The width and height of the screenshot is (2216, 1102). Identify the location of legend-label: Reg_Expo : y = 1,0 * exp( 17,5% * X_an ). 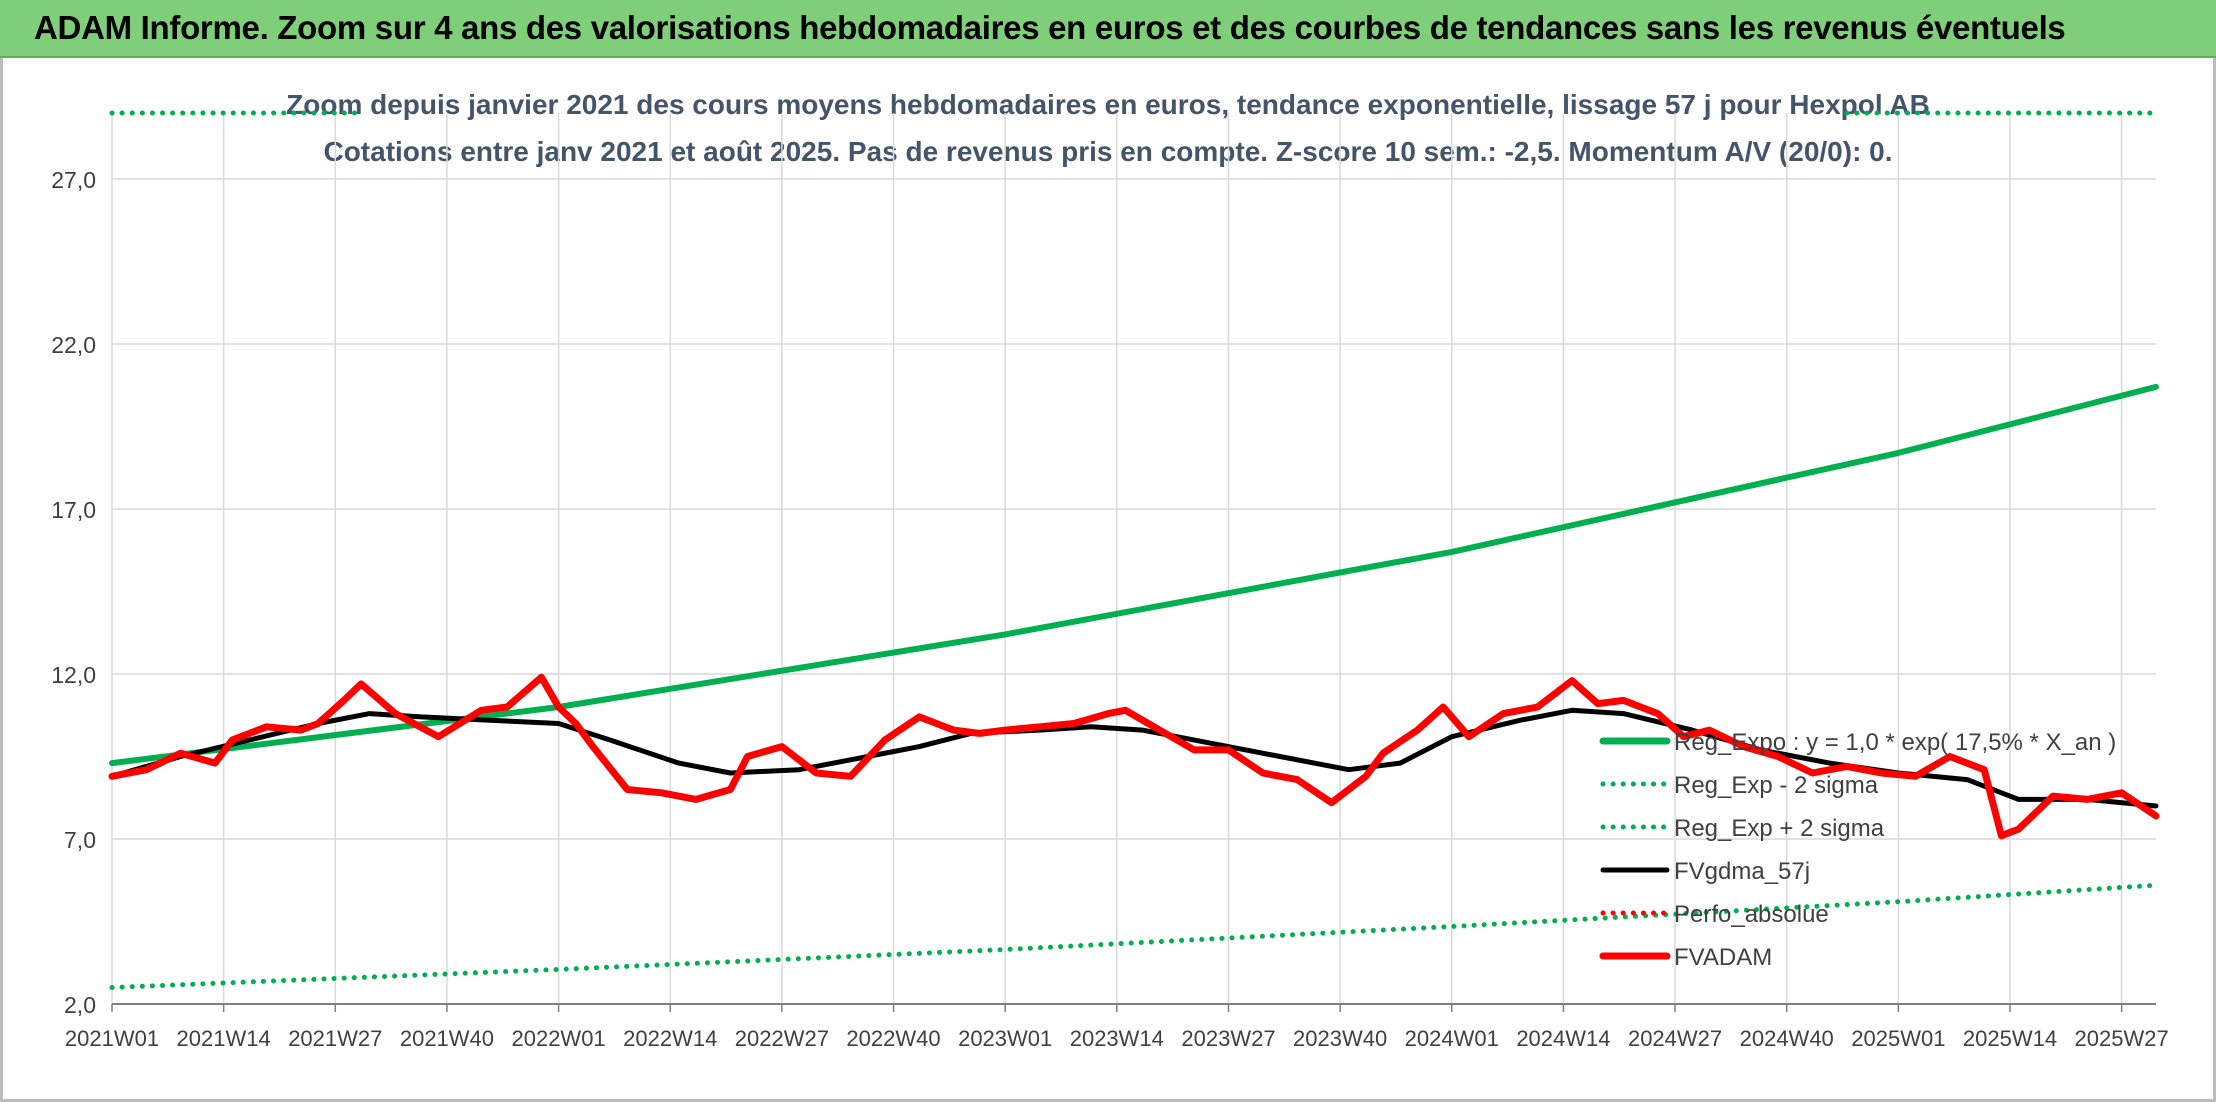
(1895, 742).